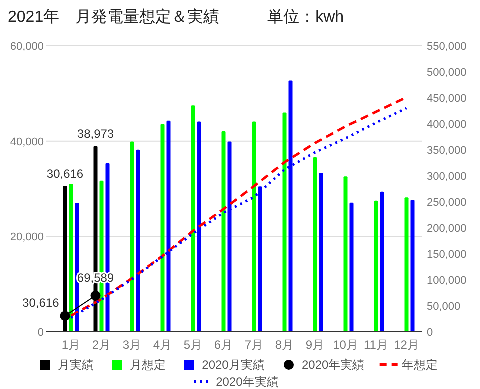 The height and width of the screenshot is (389, 480). Describe the element at coordinates (27, 47) in the screenshot. I see `y-tick-label: 60,000` at that location.